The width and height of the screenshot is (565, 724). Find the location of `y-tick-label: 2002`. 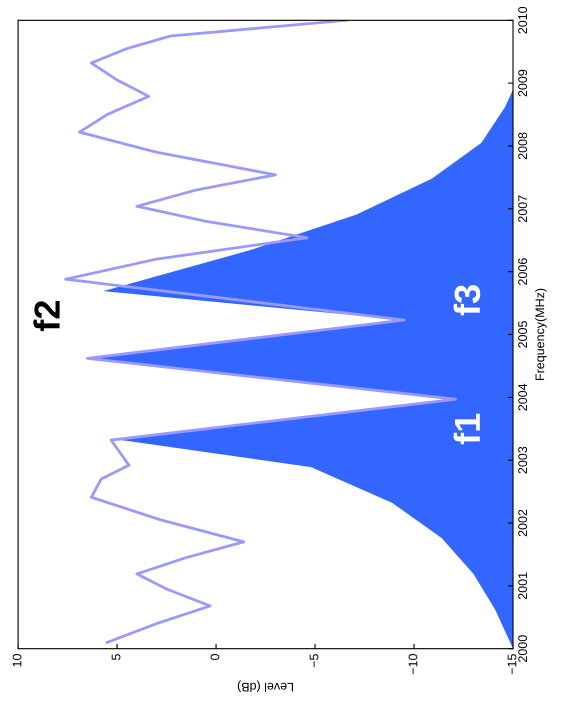

y-tick-label: 2002 is located at coordinates (523, 523).